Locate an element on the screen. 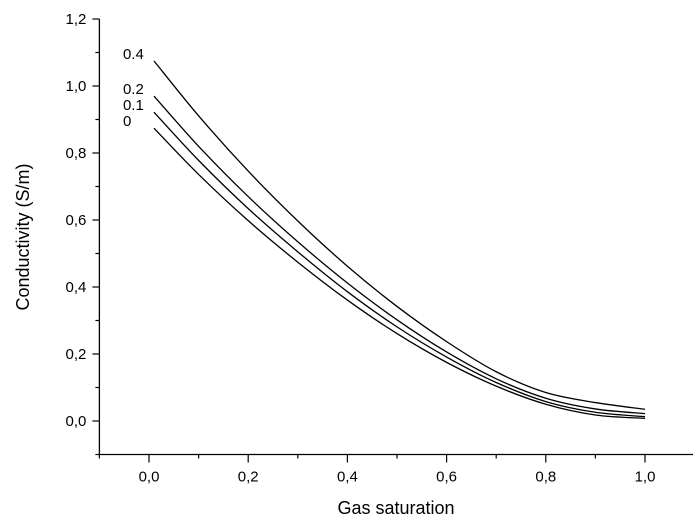  y-tick-label: 1,2 is located at coordinates (76, 19).